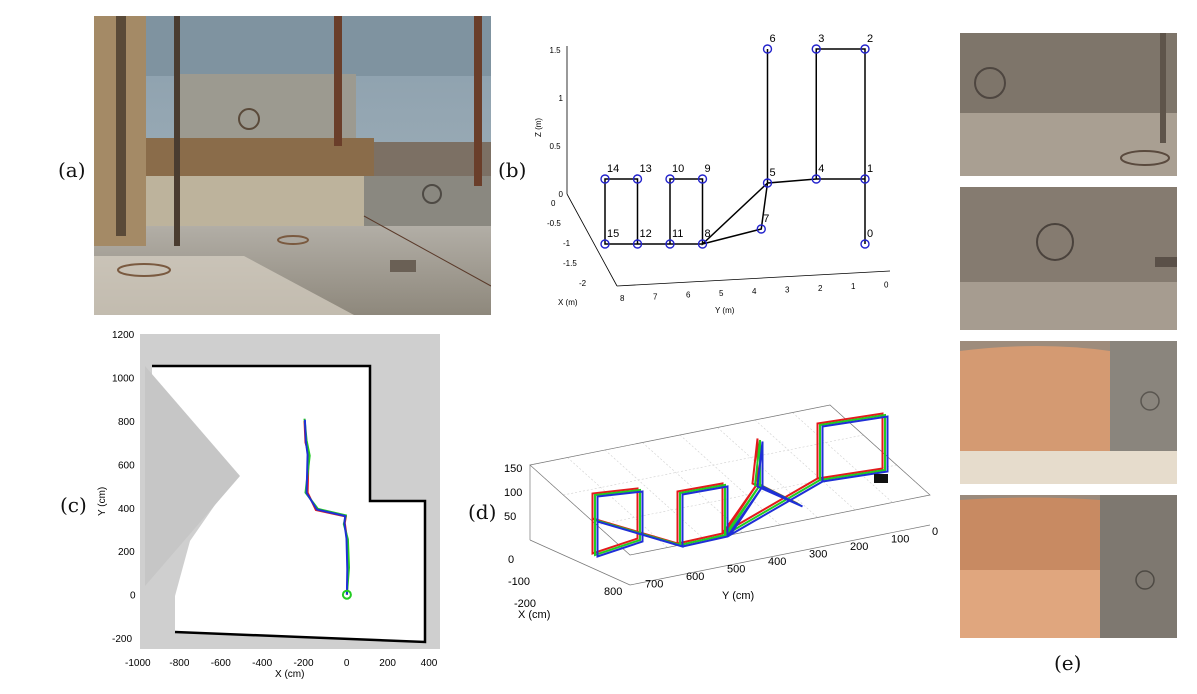 This screenshot has height=694, width=1197. I want to click on d-x-tick: -100, so click(519, 582).